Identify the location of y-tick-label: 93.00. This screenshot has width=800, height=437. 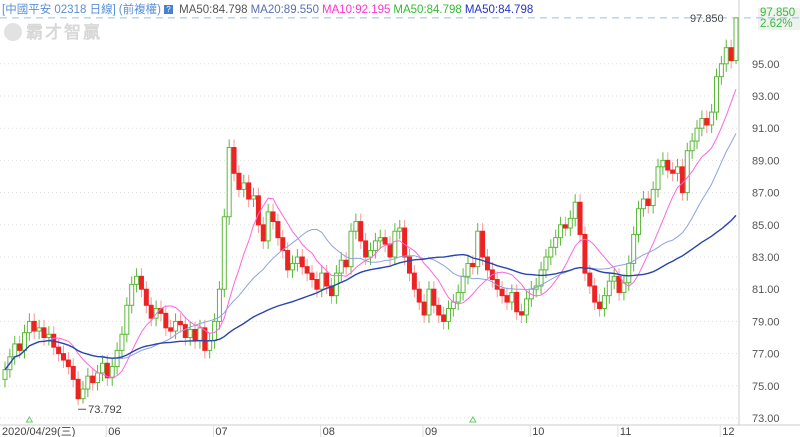
(766, 97).